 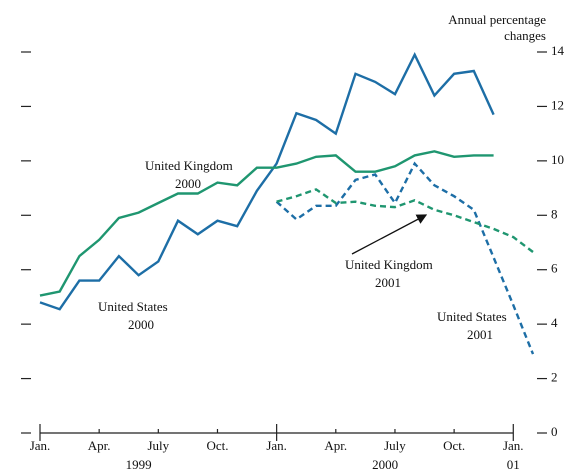 I want to click on y-tick-label: 12, so click(x=557, y=104).